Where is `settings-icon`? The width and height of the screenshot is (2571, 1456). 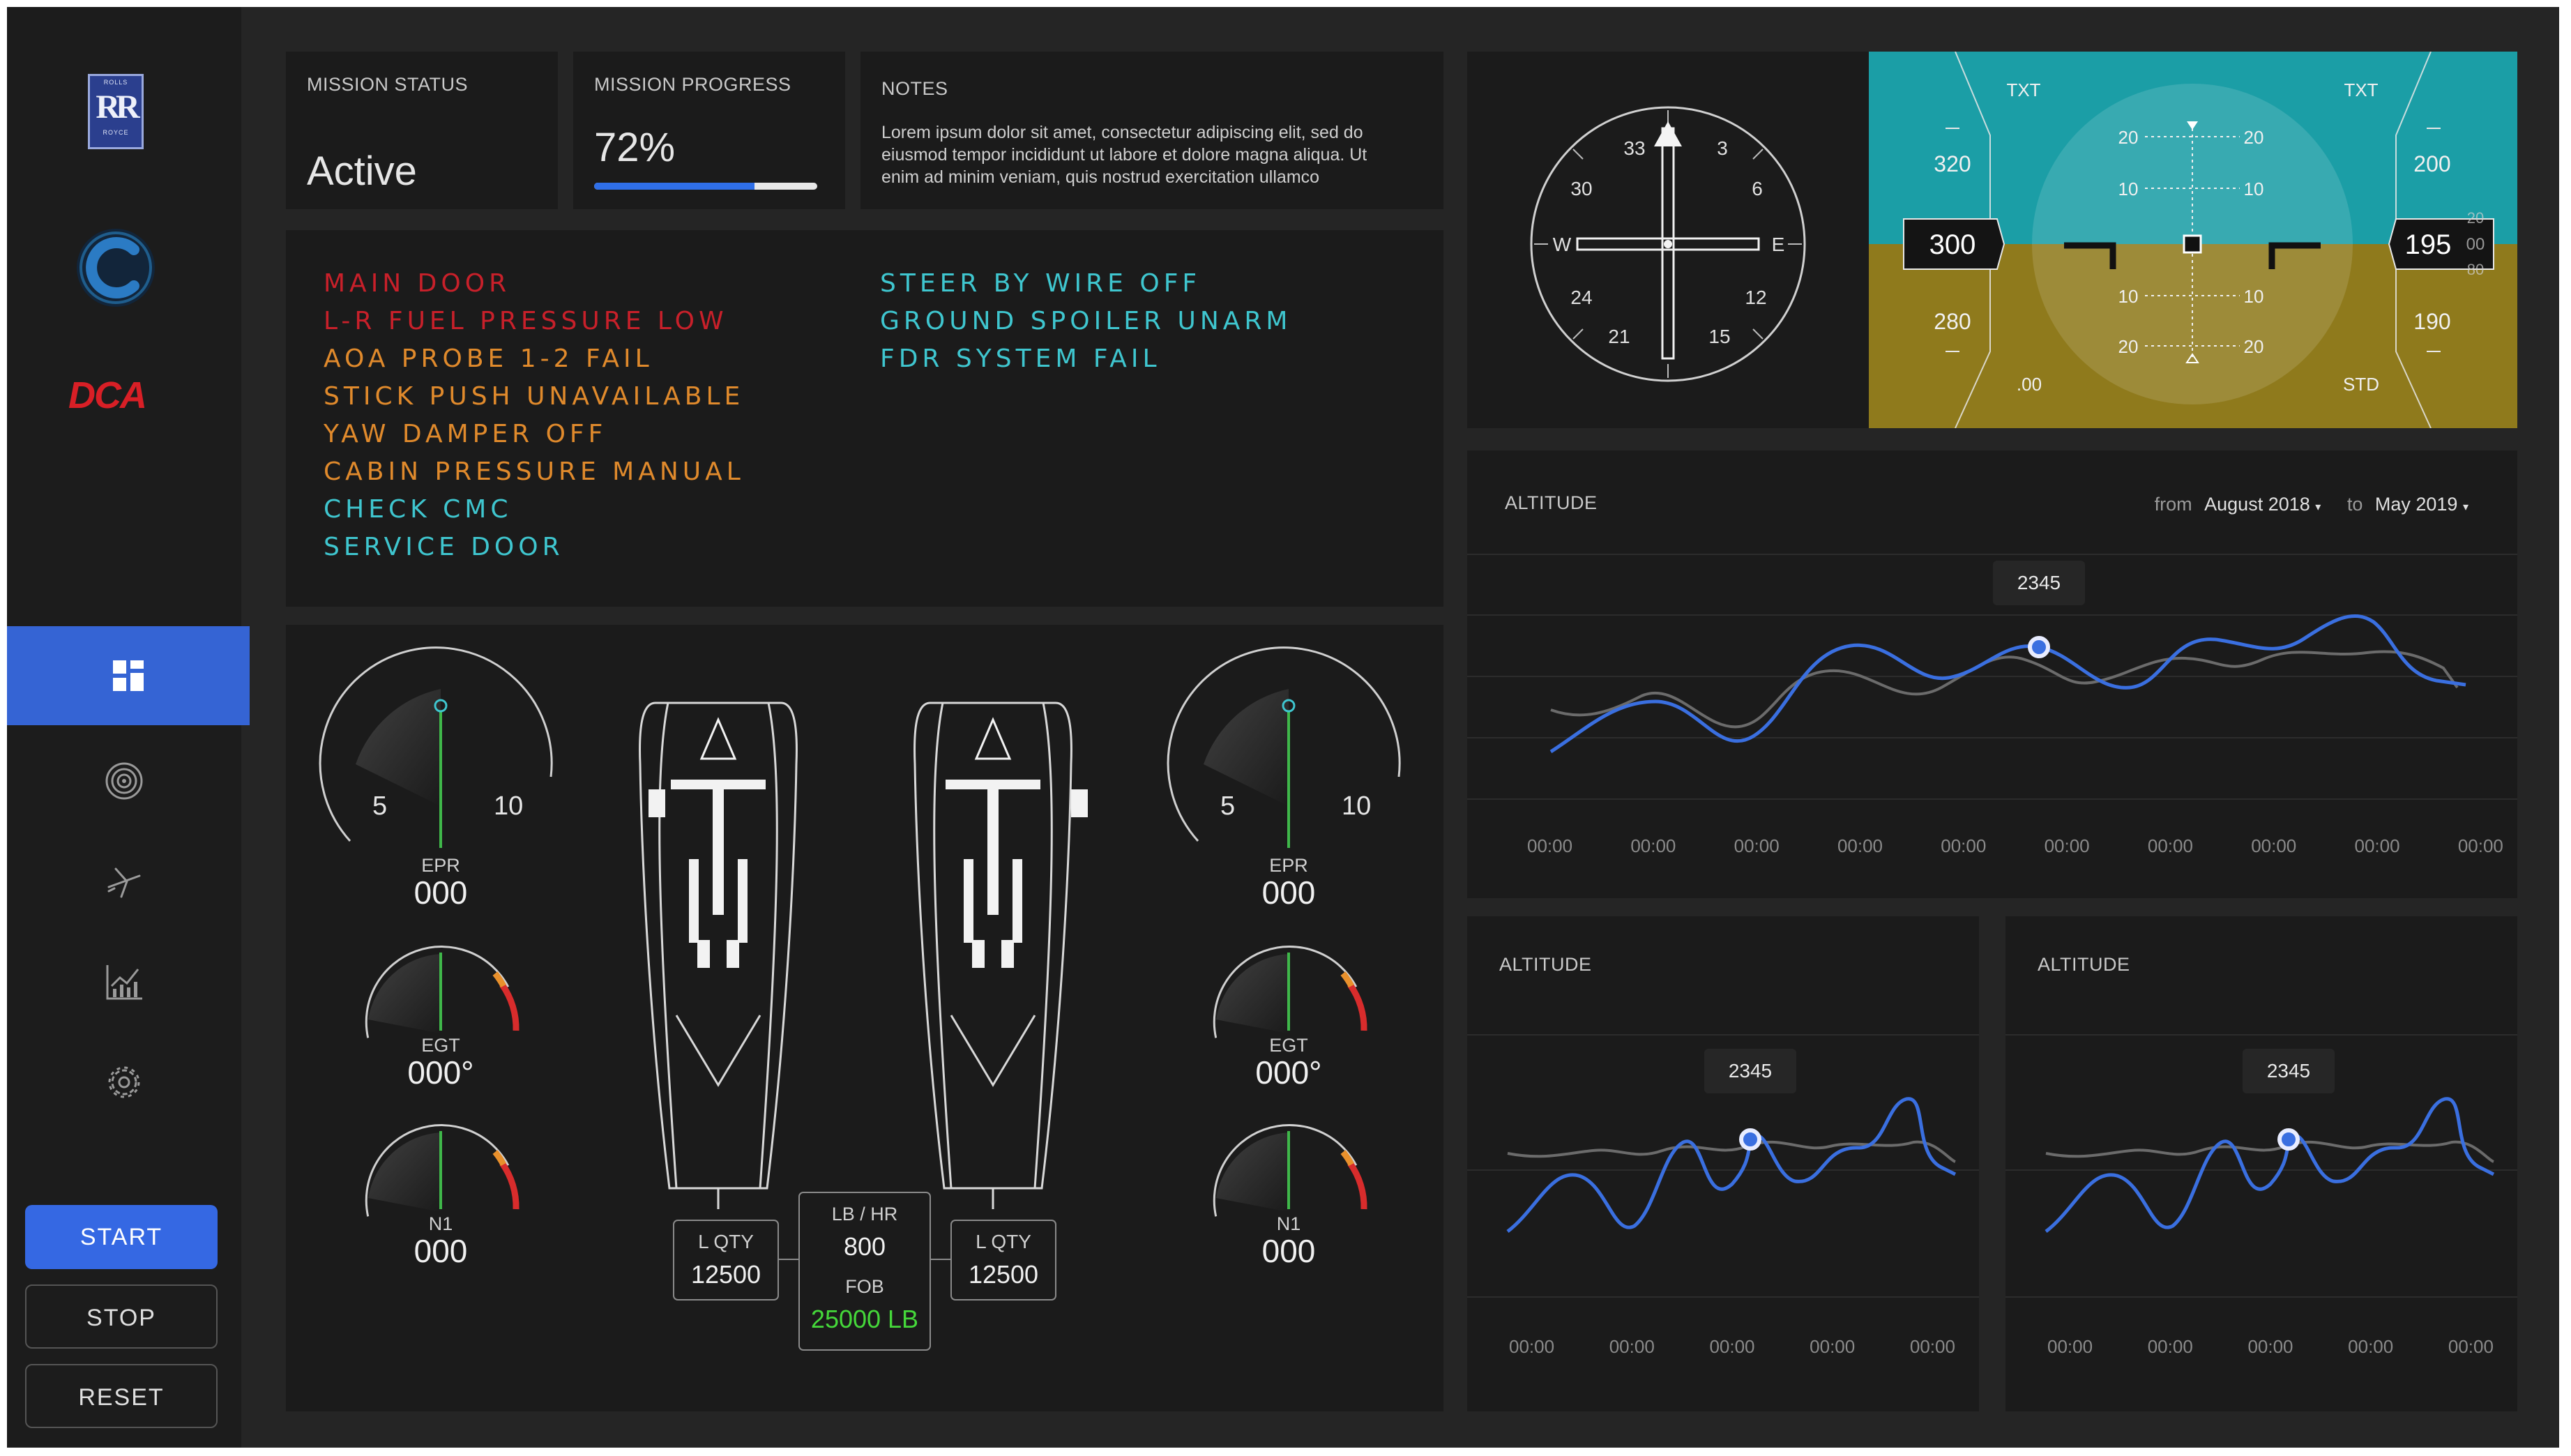
settings-icon is located at coordinates (124, 1082).